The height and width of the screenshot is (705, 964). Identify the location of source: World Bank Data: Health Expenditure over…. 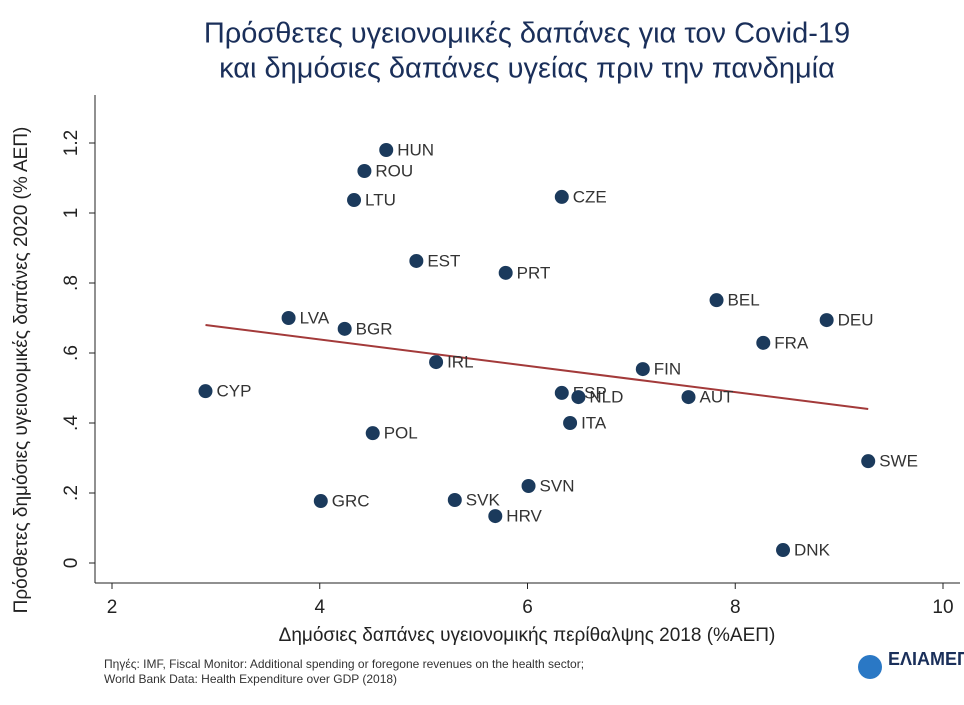
(250, 679).